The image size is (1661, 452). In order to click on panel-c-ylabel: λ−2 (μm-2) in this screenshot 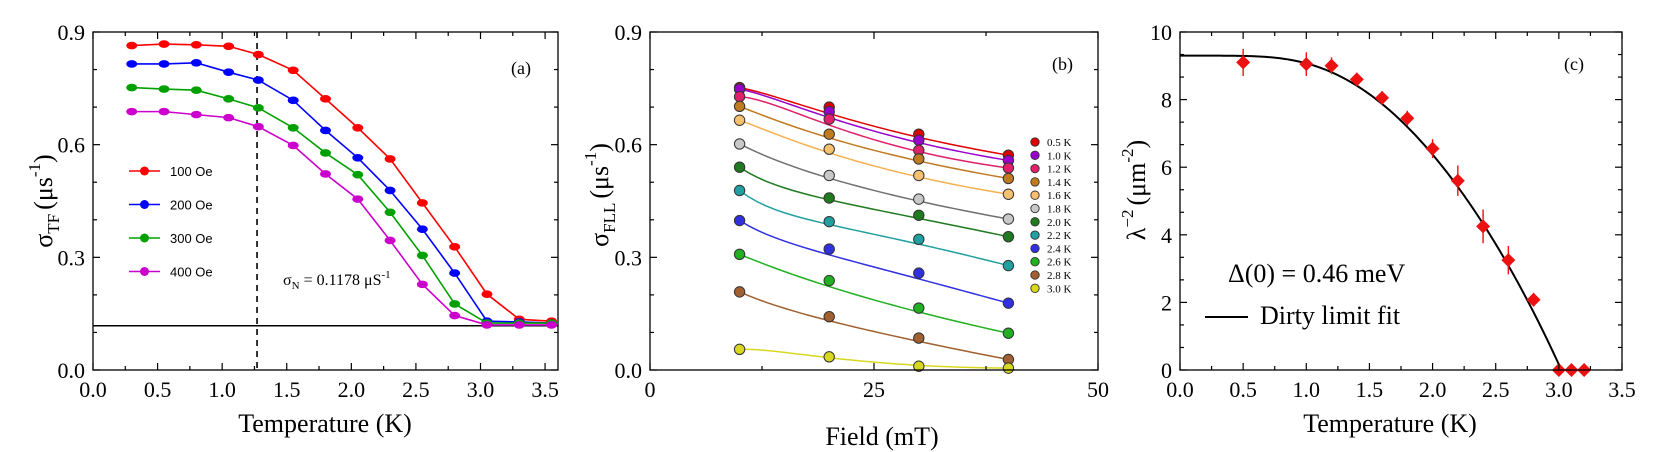, I will do `click(1134, 190)`.